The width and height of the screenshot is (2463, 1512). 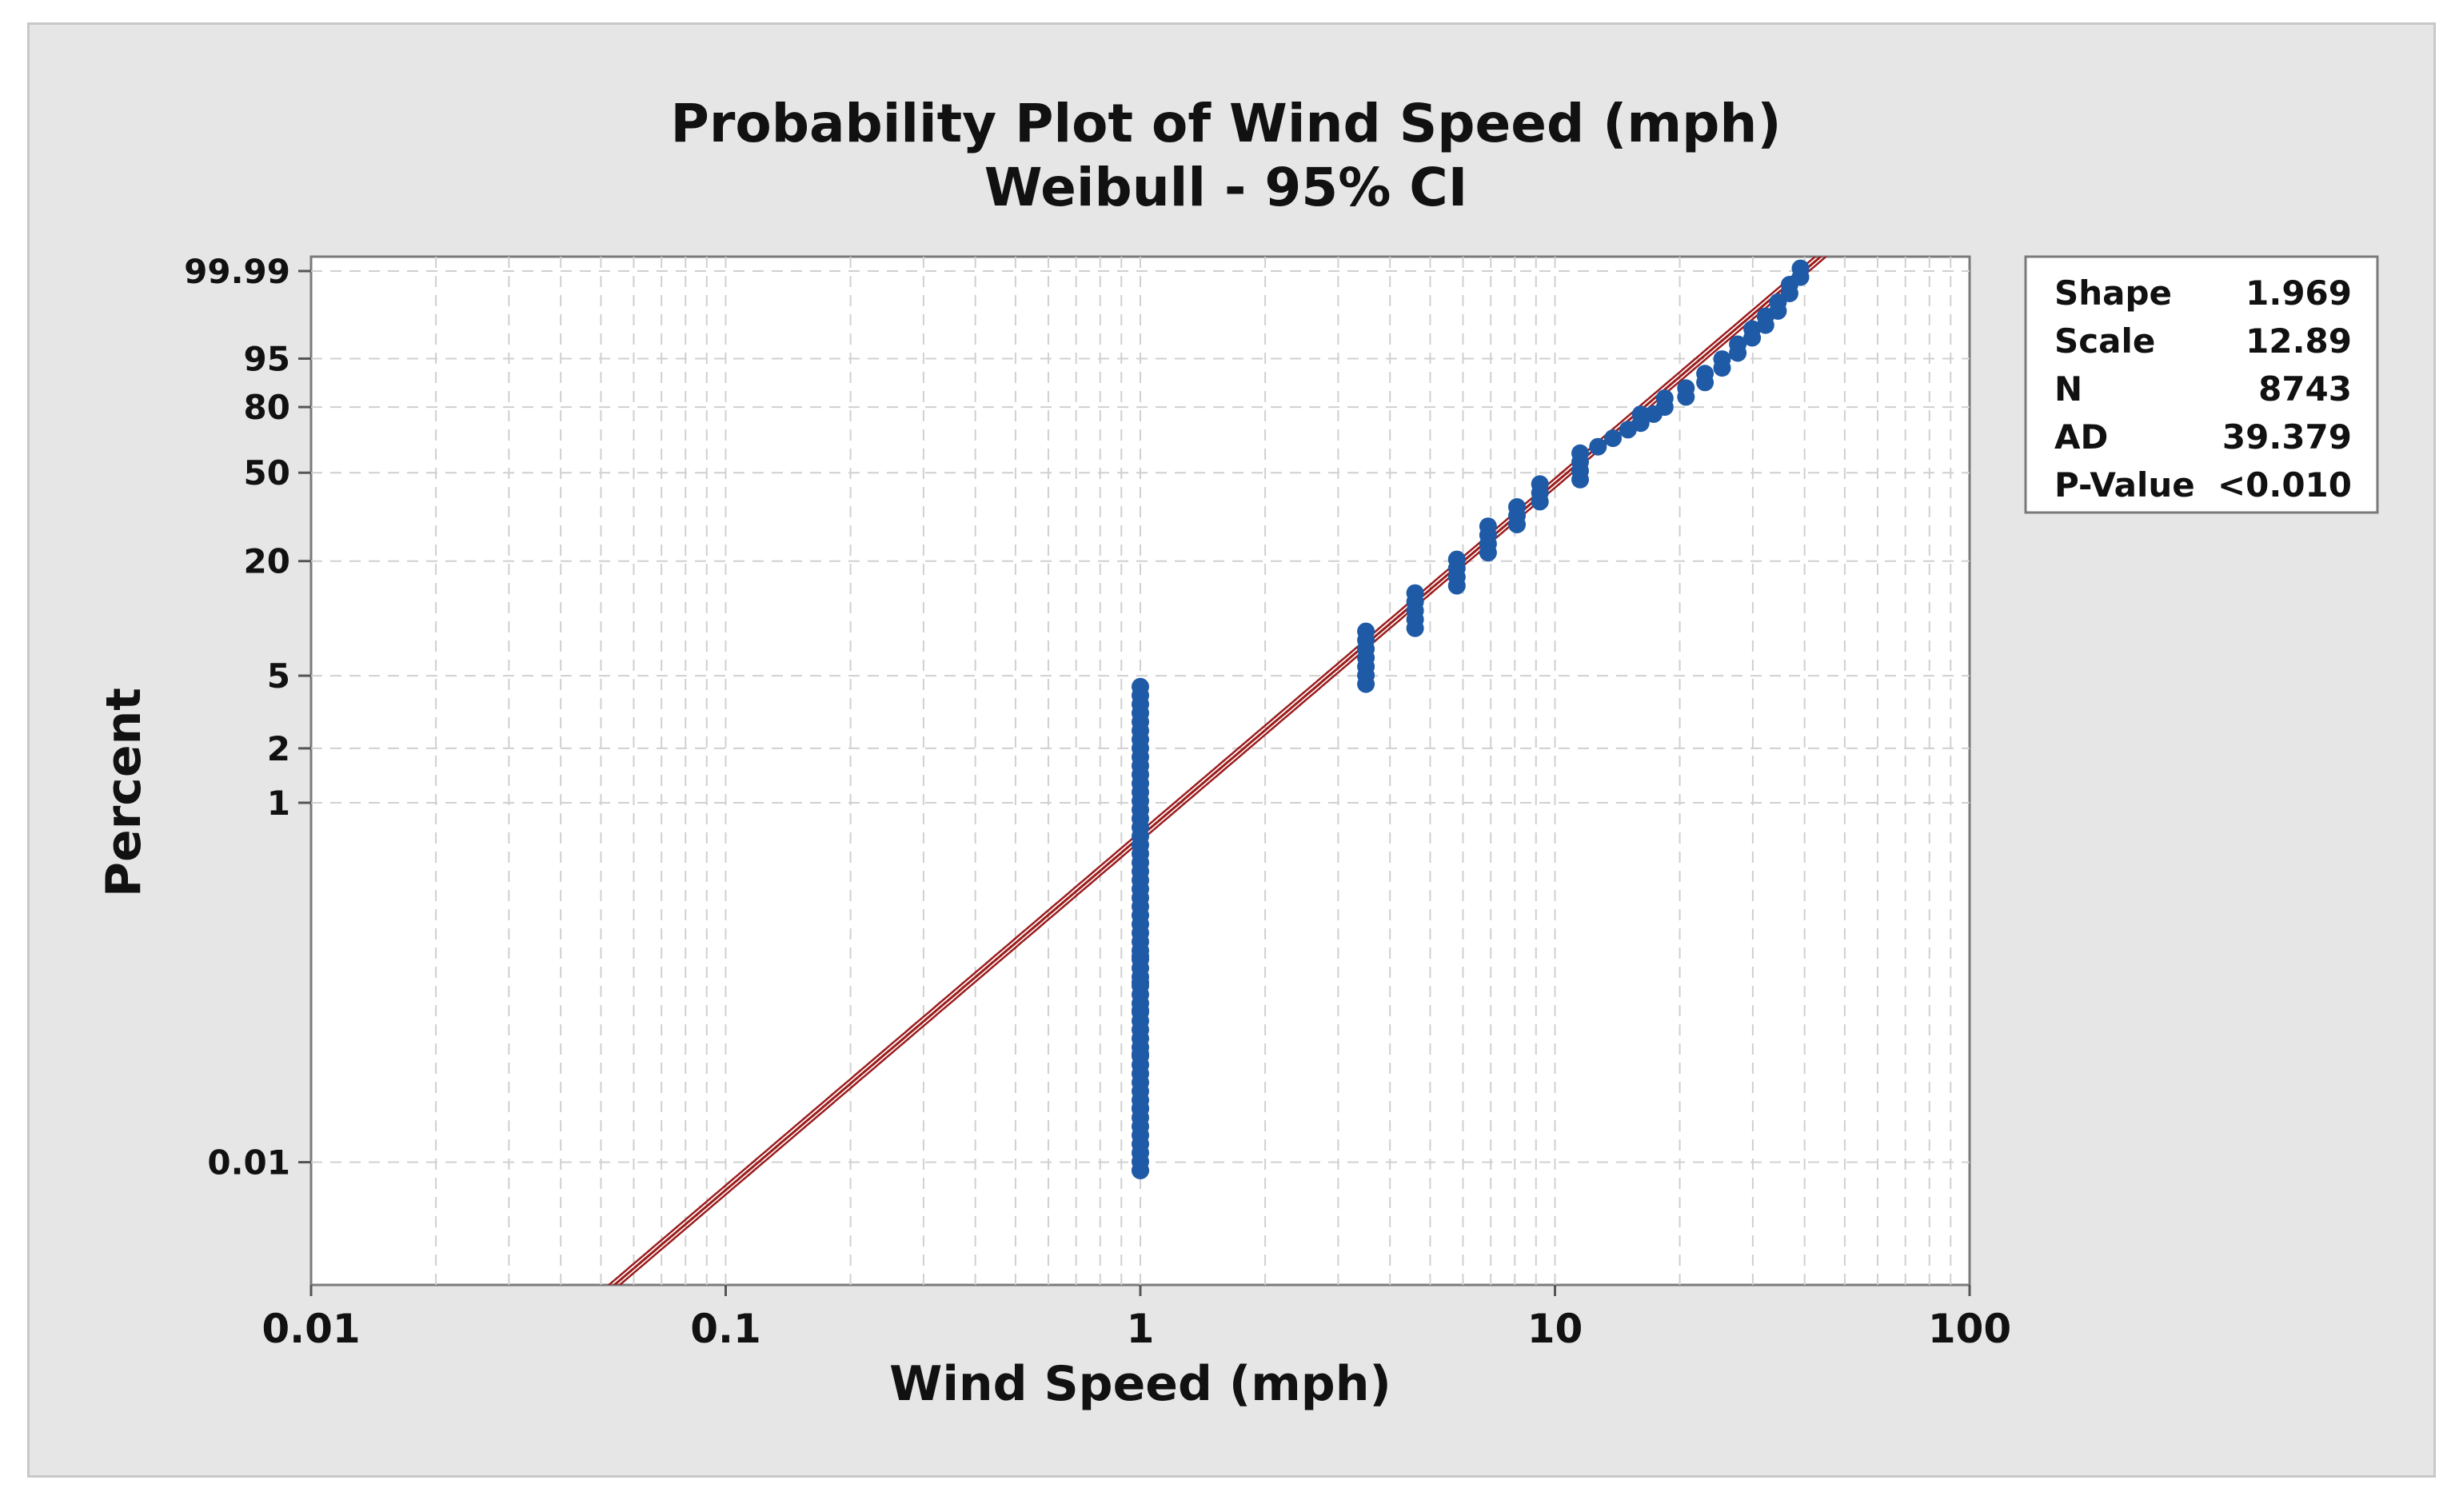 What do you see at coordinates (267, 359) in the screenshot?
I see `y-tick-label: 95` at bounding box center [267, 359].